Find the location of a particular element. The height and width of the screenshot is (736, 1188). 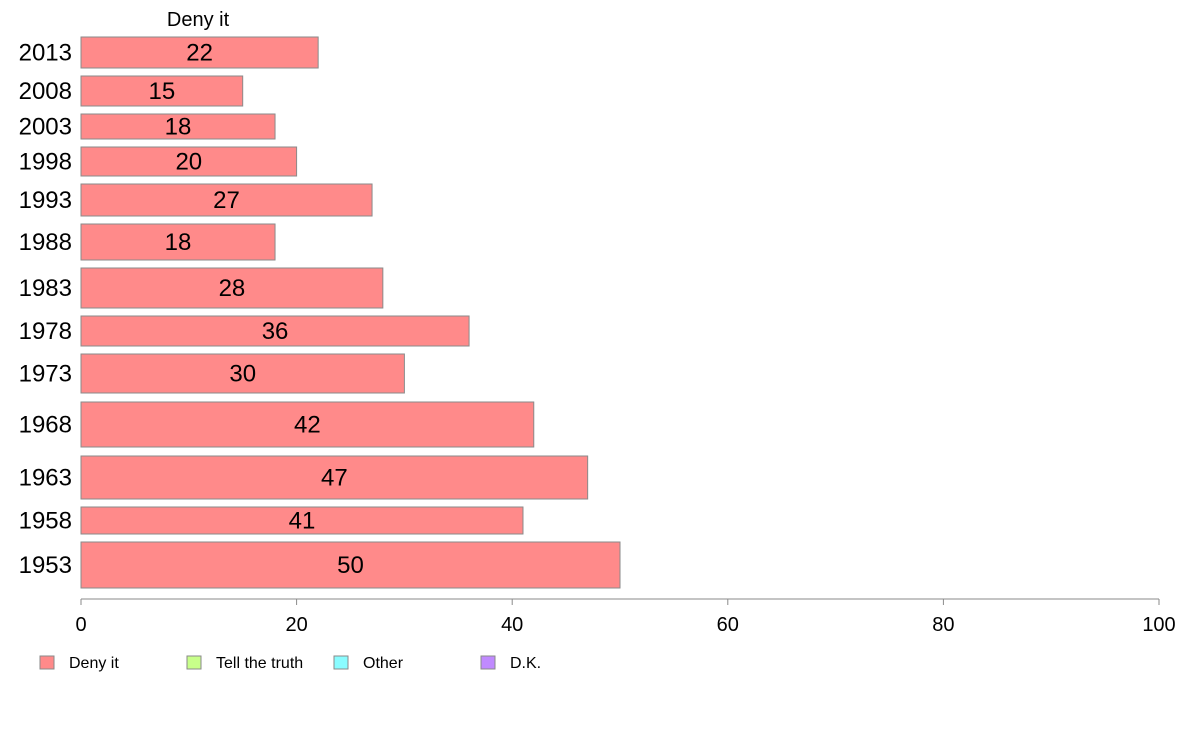

bar-2008 is located at coordinates (162, 91).